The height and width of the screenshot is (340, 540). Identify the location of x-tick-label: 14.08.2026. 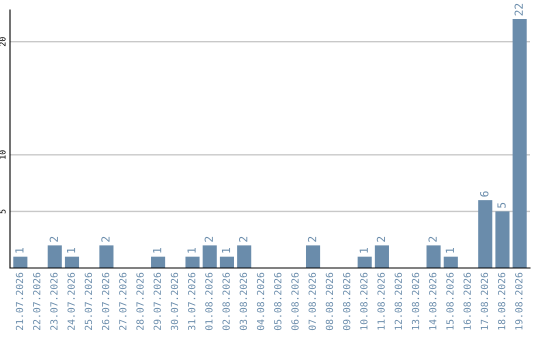
(432, 301).